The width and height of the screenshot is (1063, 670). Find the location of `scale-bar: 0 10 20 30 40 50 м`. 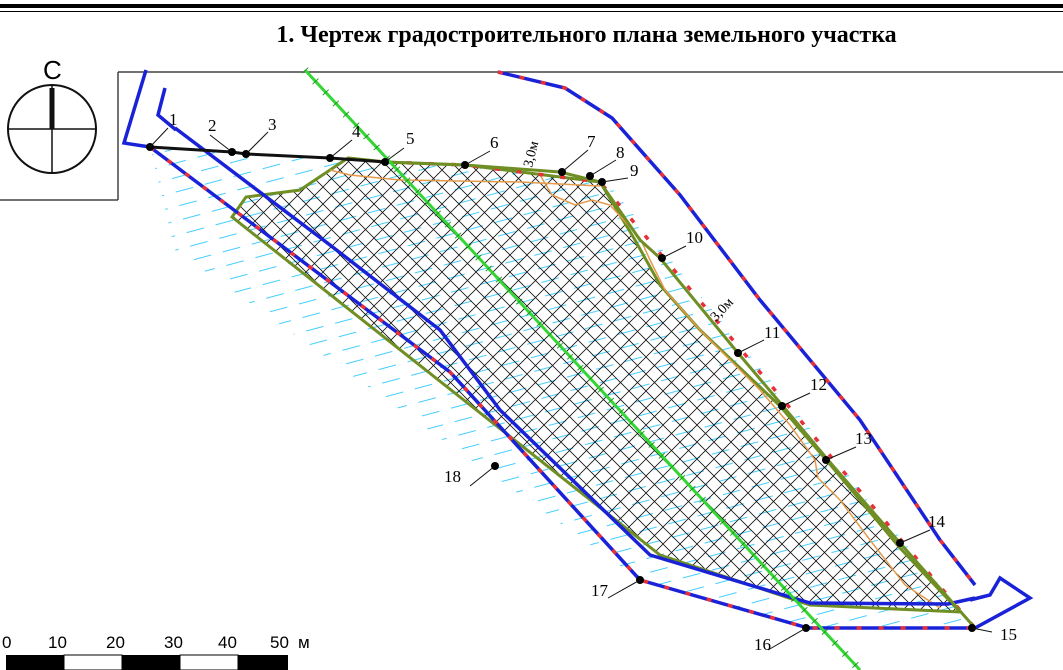

scale-bar: 0 10 20 30 40 50 м is located at coordinates (156, 651).